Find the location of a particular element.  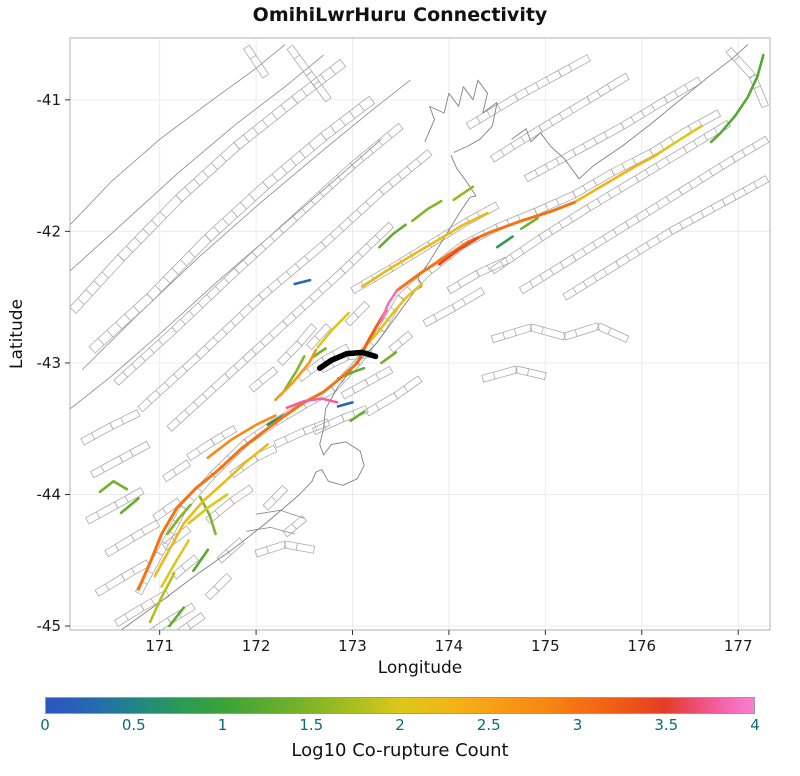

chart-title: OmihiLwrHuru Connectivity is located at coordinates (400, 15).